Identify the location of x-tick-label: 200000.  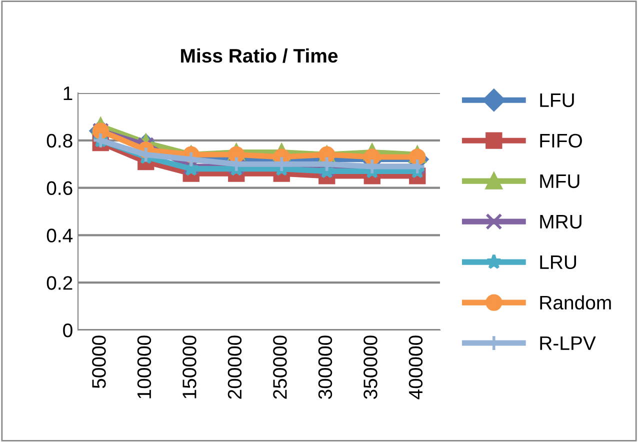
(235, 367).